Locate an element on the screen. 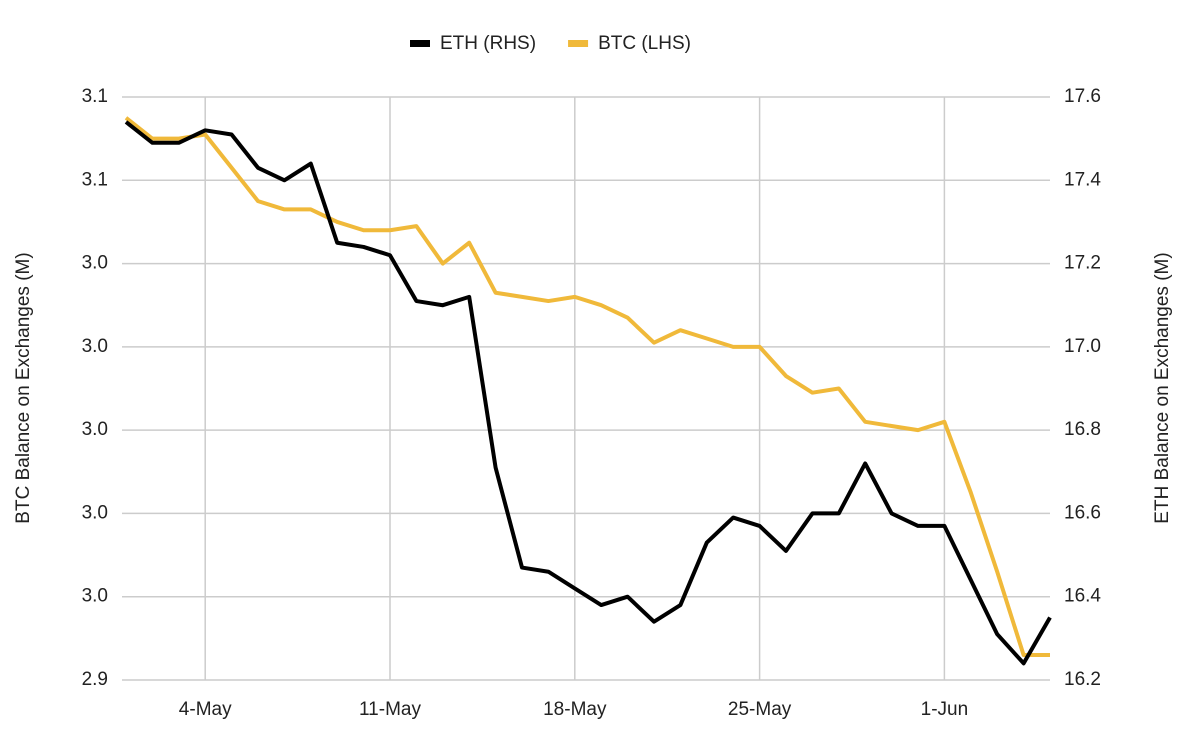 The height and width of the screenshot is (739, 1186). y2-tick-label: 17.0 is located at coordinates (1082, 346).